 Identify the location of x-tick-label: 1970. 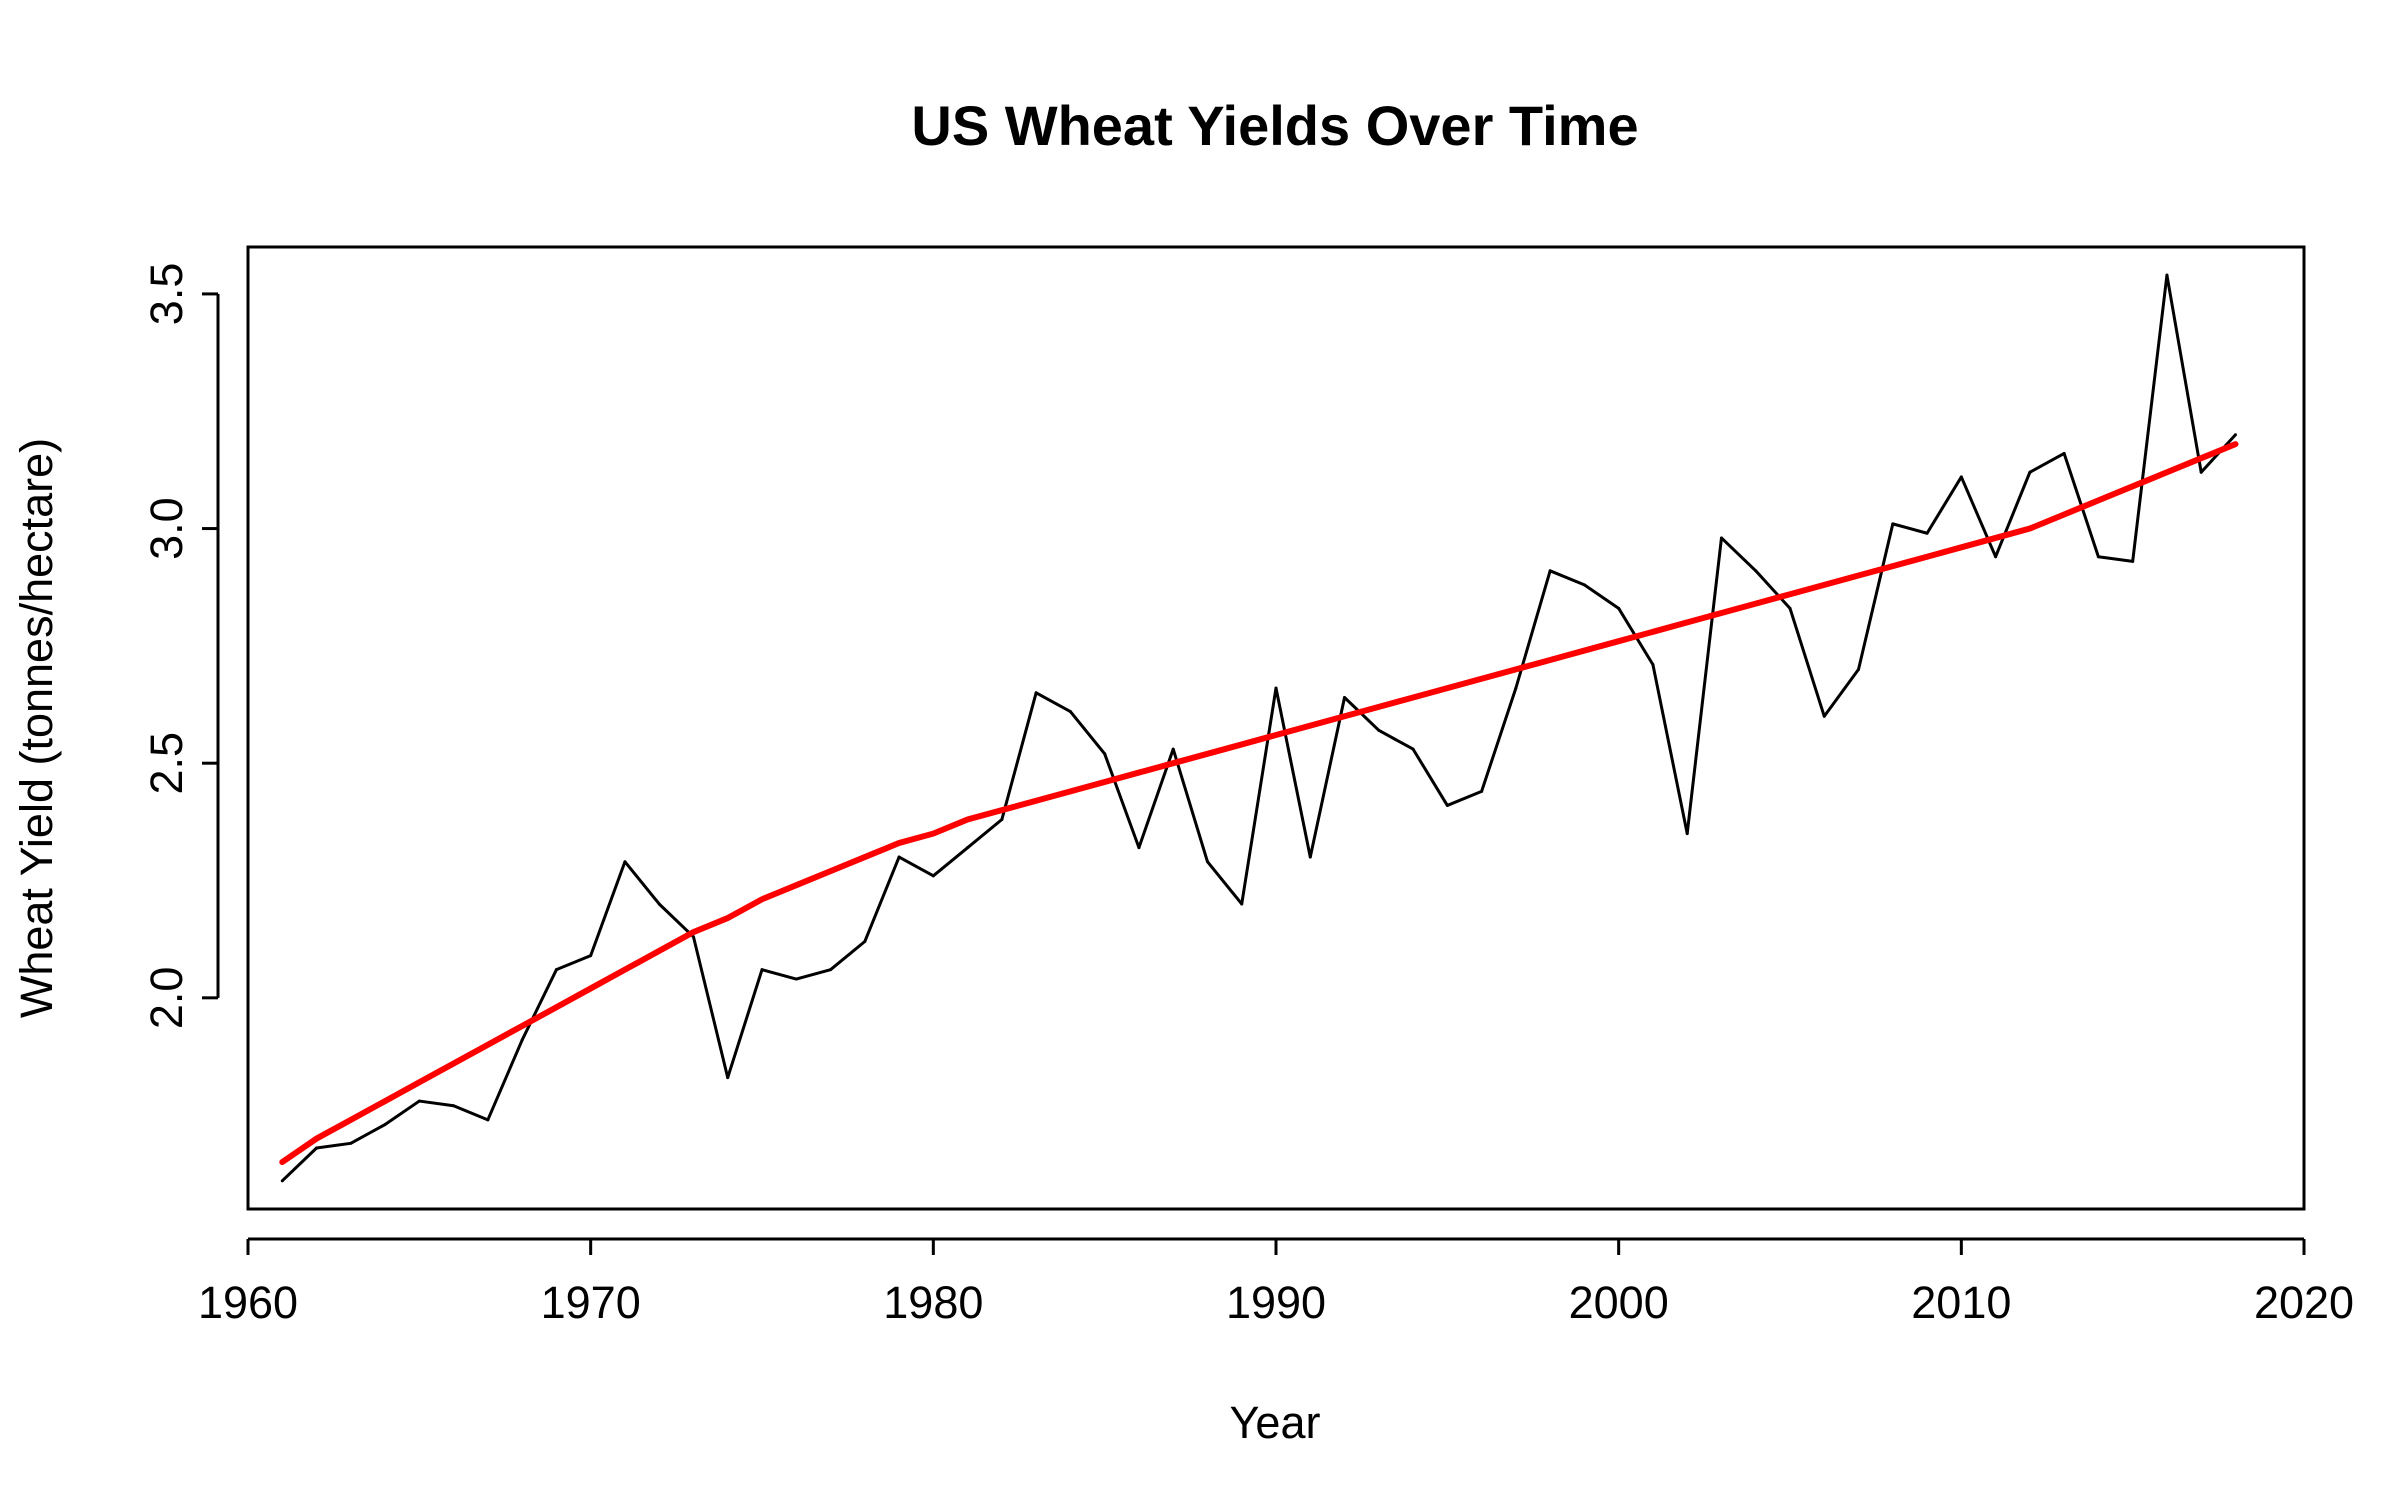
(591, 1302).